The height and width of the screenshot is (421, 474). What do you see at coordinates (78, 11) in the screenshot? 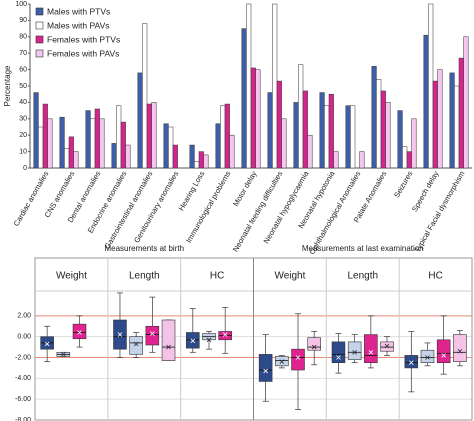
I see `legend-label: Males with PTVs` at bounding box center [78, 11].